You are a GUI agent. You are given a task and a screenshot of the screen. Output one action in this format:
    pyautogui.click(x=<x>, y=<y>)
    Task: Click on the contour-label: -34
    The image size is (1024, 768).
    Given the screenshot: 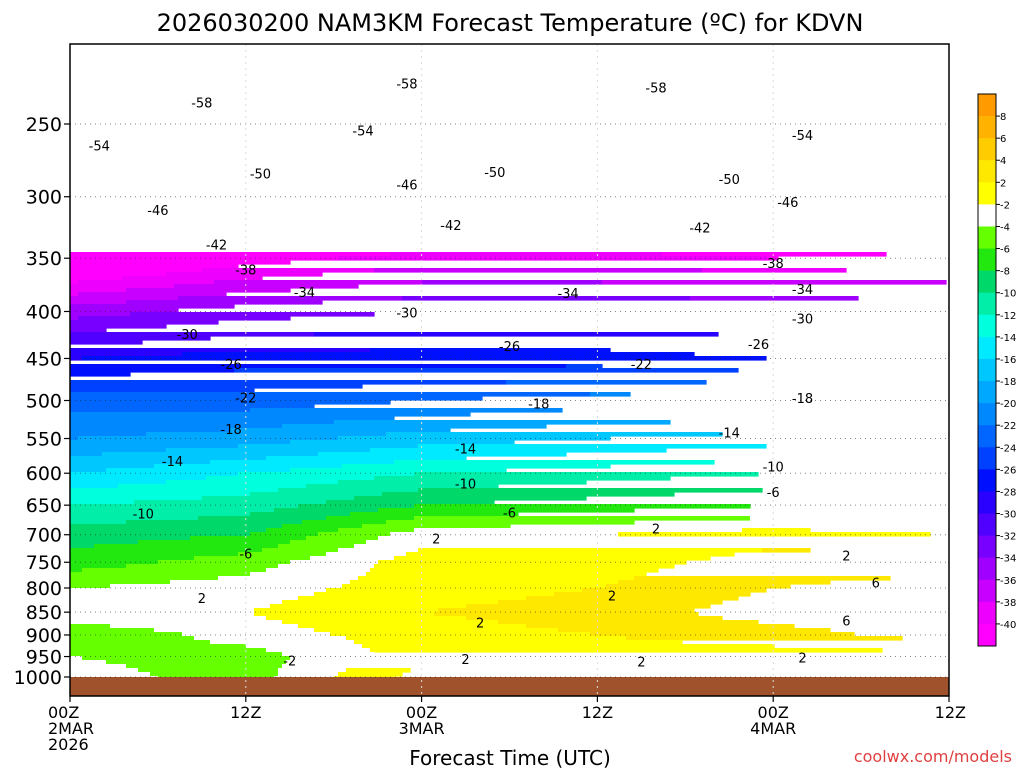 What is the action you would take?
    pyautogui.click(x=567, y=294)
    